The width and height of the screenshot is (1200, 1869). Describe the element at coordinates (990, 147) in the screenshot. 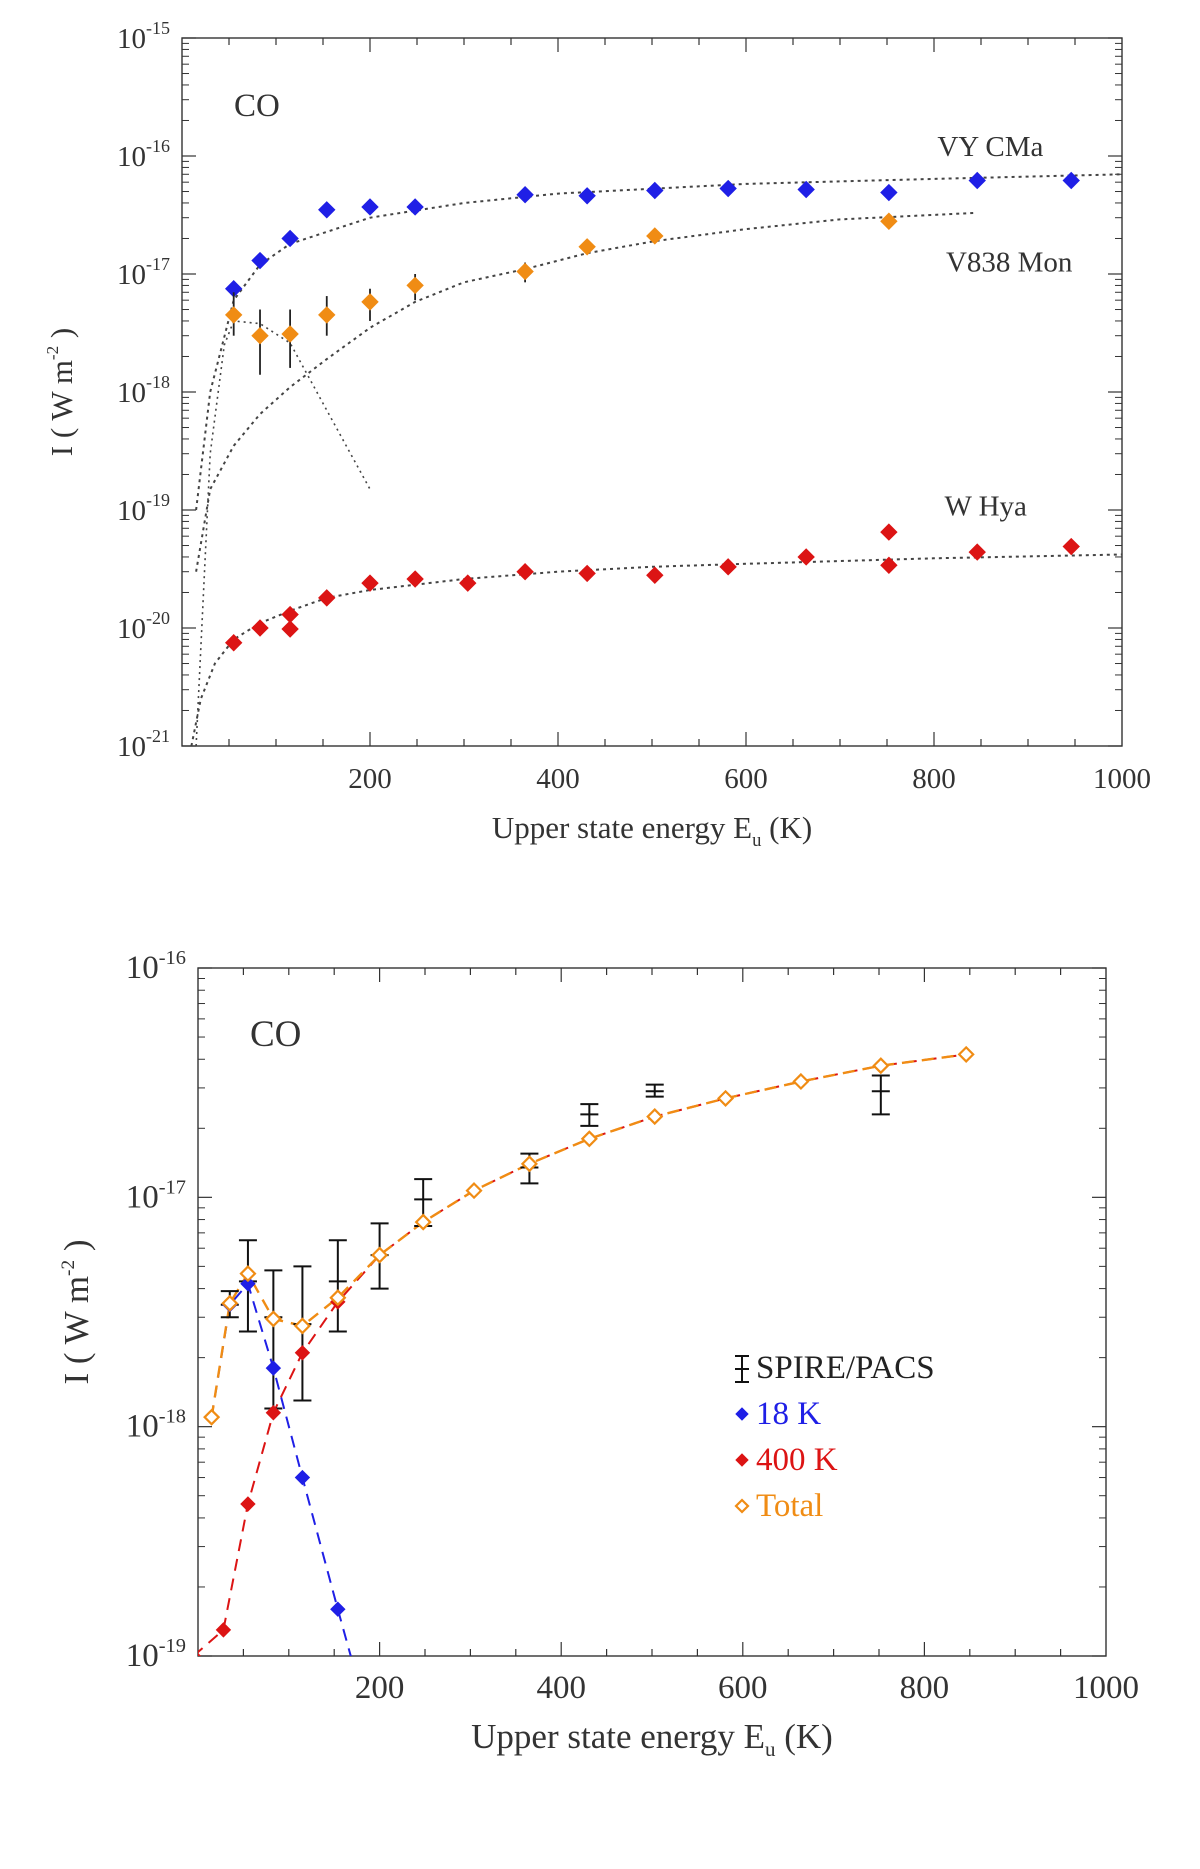

I see `series-label-vy-cma: VY CMa` at that location.